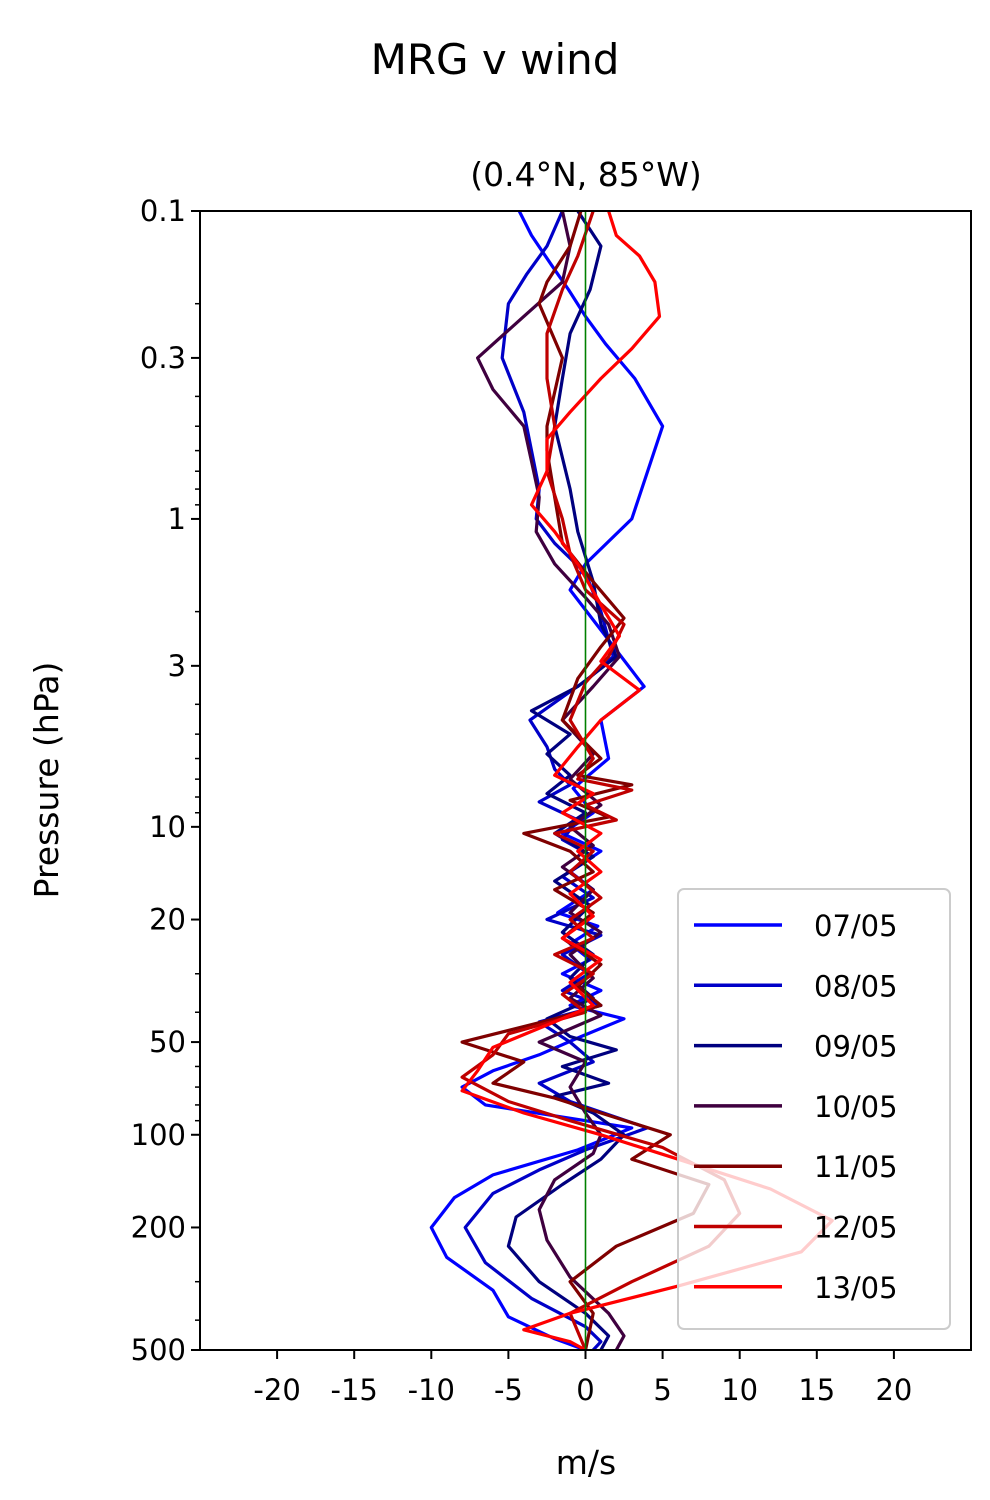 The width and height of the screenshot is (990, 1500). I want to click on legend-label-6: 12/05, so click(856, 1228).